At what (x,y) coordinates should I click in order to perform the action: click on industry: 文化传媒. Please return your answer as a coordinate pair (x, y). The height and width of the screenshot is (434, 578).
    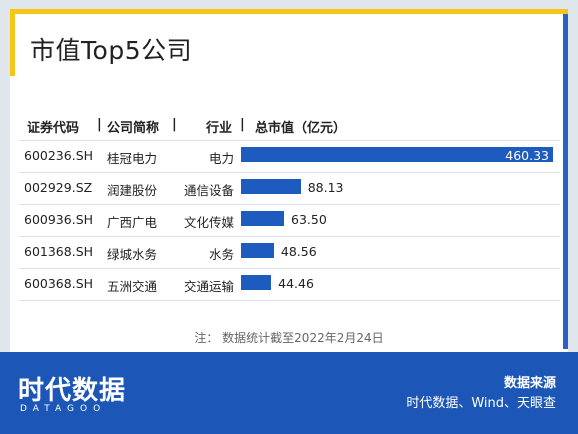
    Looking at the image, I should click on (208, 222).